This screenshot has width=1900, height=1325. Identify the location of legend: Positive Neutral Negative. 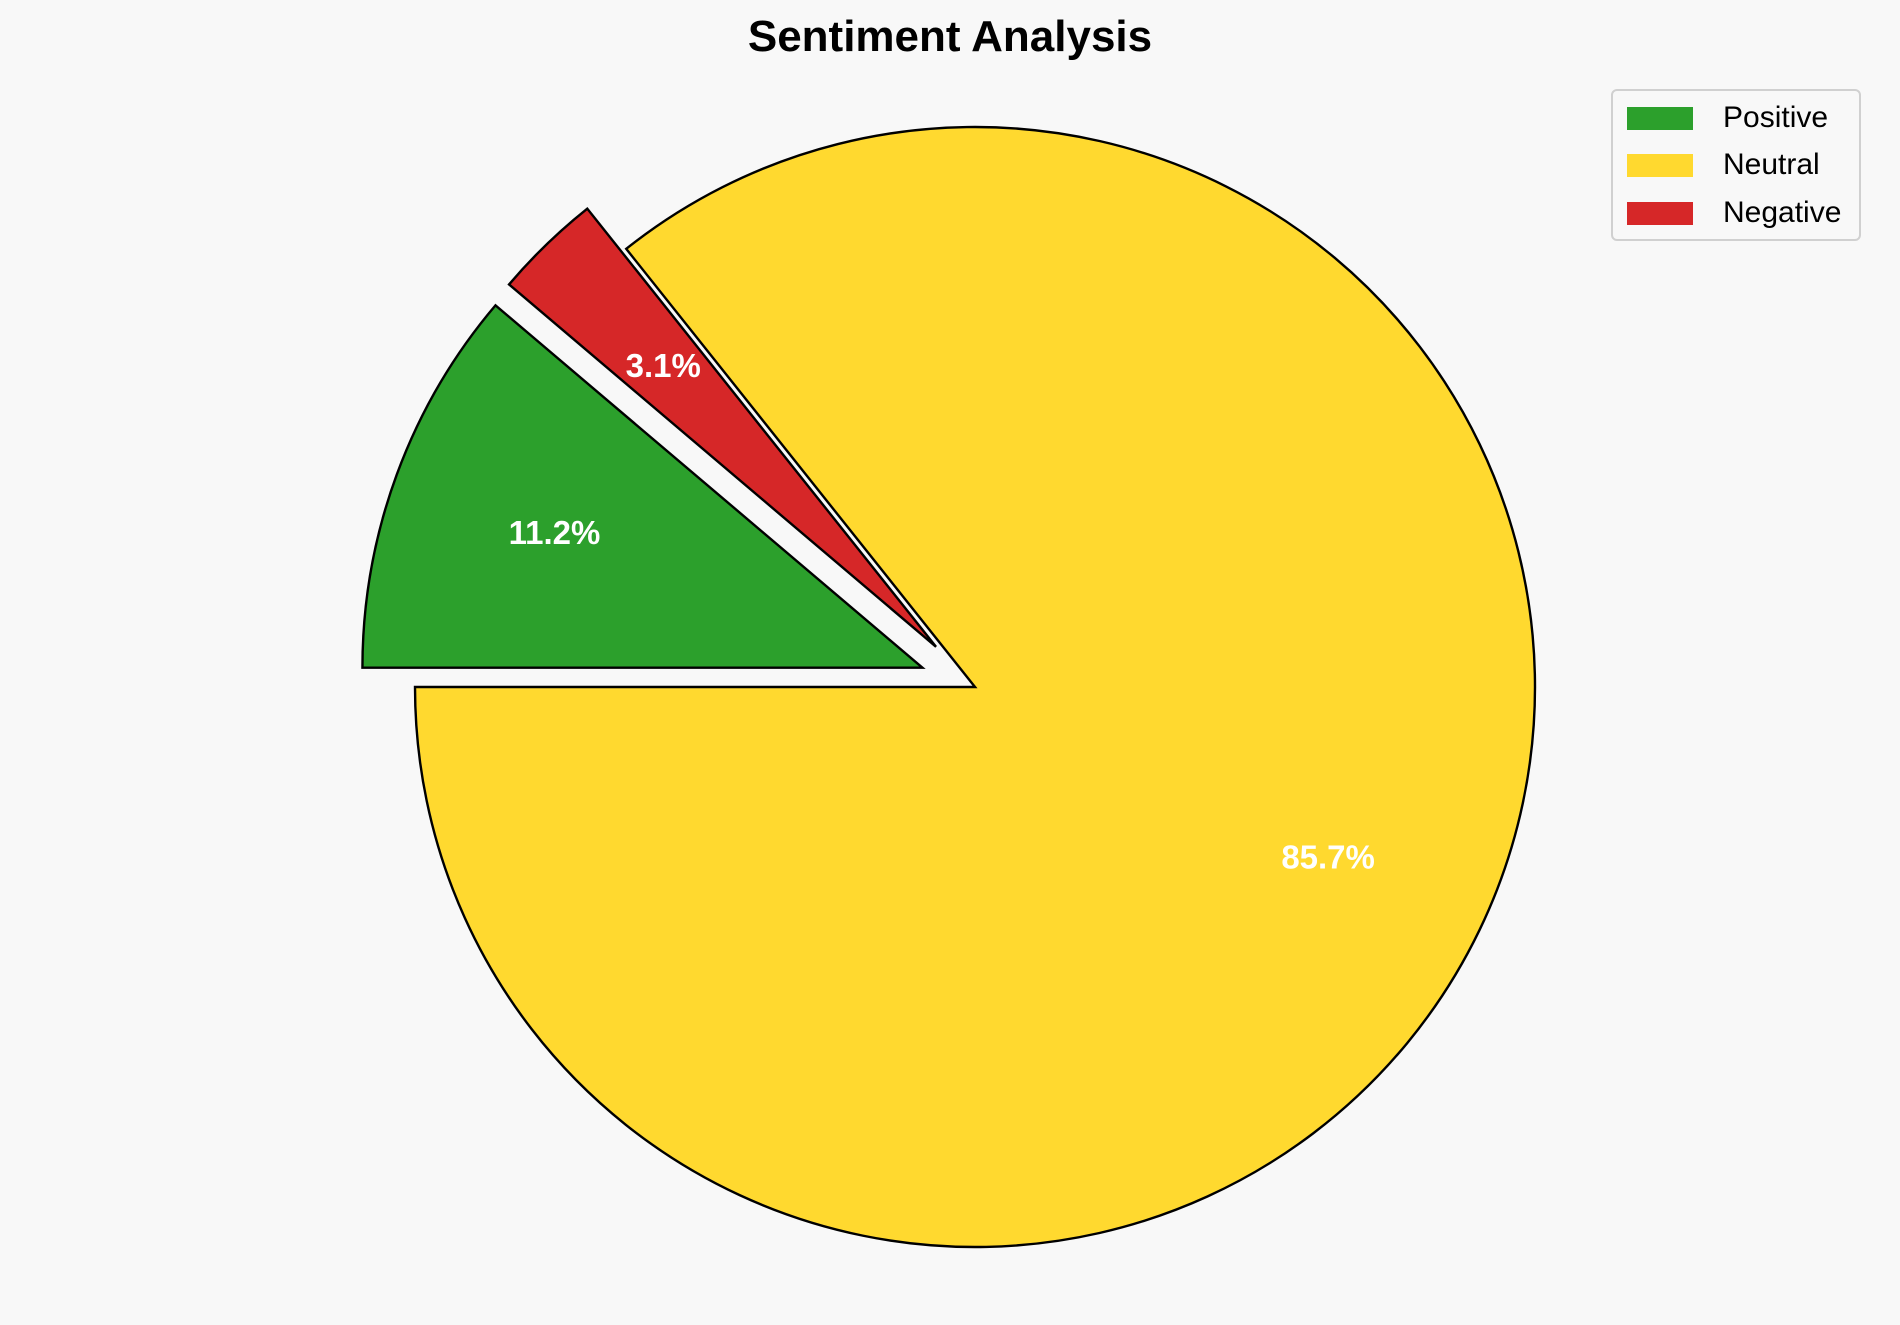
(1736, 165).